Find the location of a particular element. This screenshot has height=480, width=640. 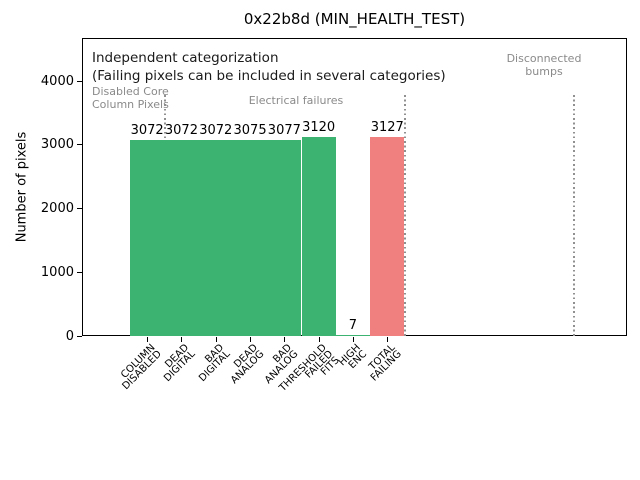

y-tick-label: 2000 is located at coordinates (57, 208).